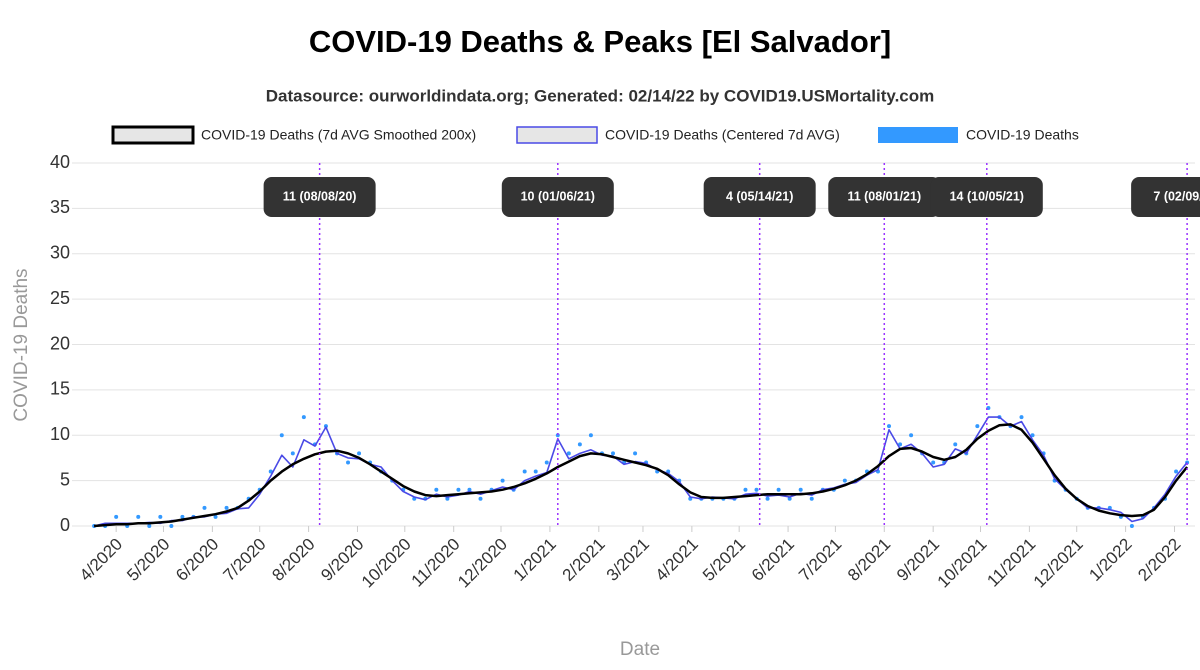 Image resolution: width=1200 pixels, height=670 pixels. What do you see at coordinates (1176, 196) in the screenshot?
I see `peak-label: 7 (02/09/22)` at bounding box center [1176, 196].